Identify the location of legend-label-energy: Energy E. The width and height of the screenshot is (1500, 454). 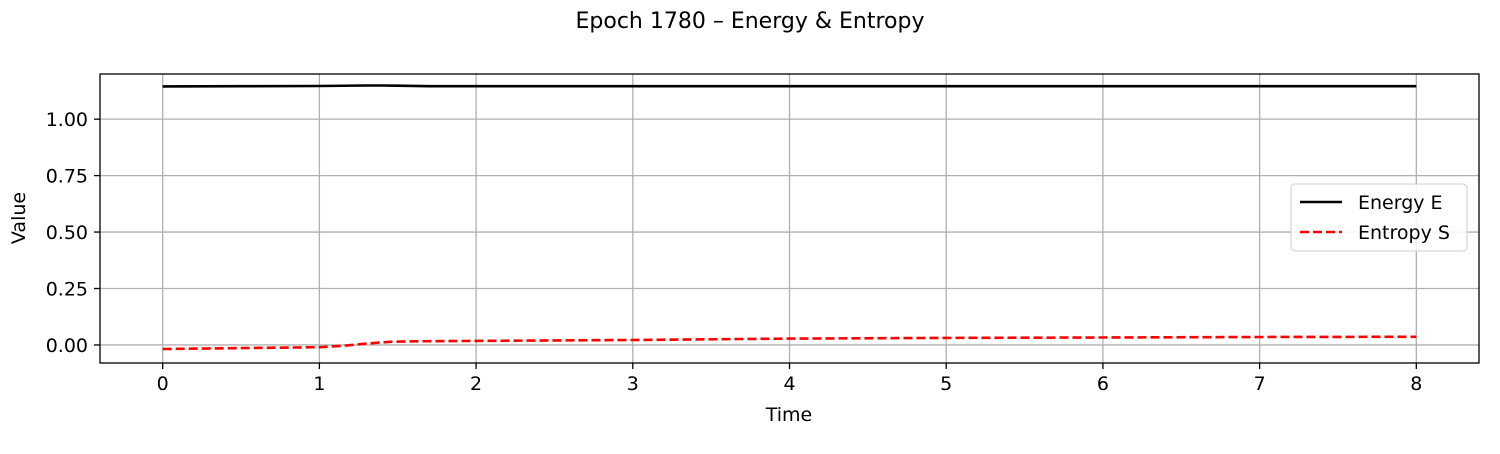
(1400, 203).